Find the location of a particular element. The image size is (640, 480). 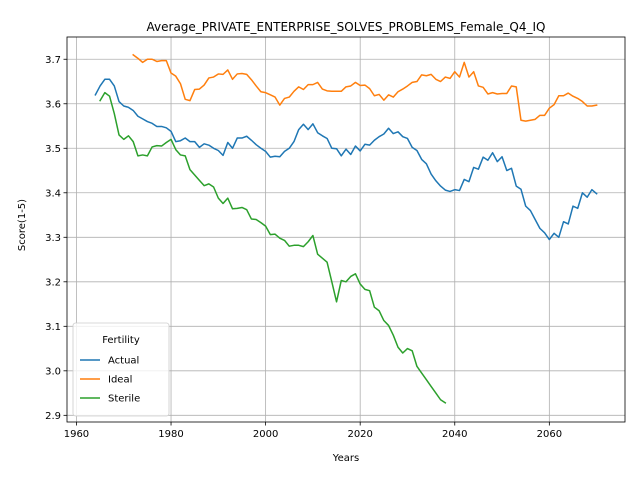

y-axis-label: Score(1-5) is located at coordinates (22, 225).